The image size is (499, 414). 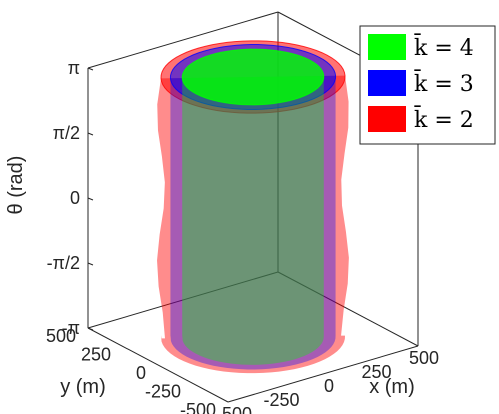 I want to click on y-tick-label: 500, so click(x=61, y=336).